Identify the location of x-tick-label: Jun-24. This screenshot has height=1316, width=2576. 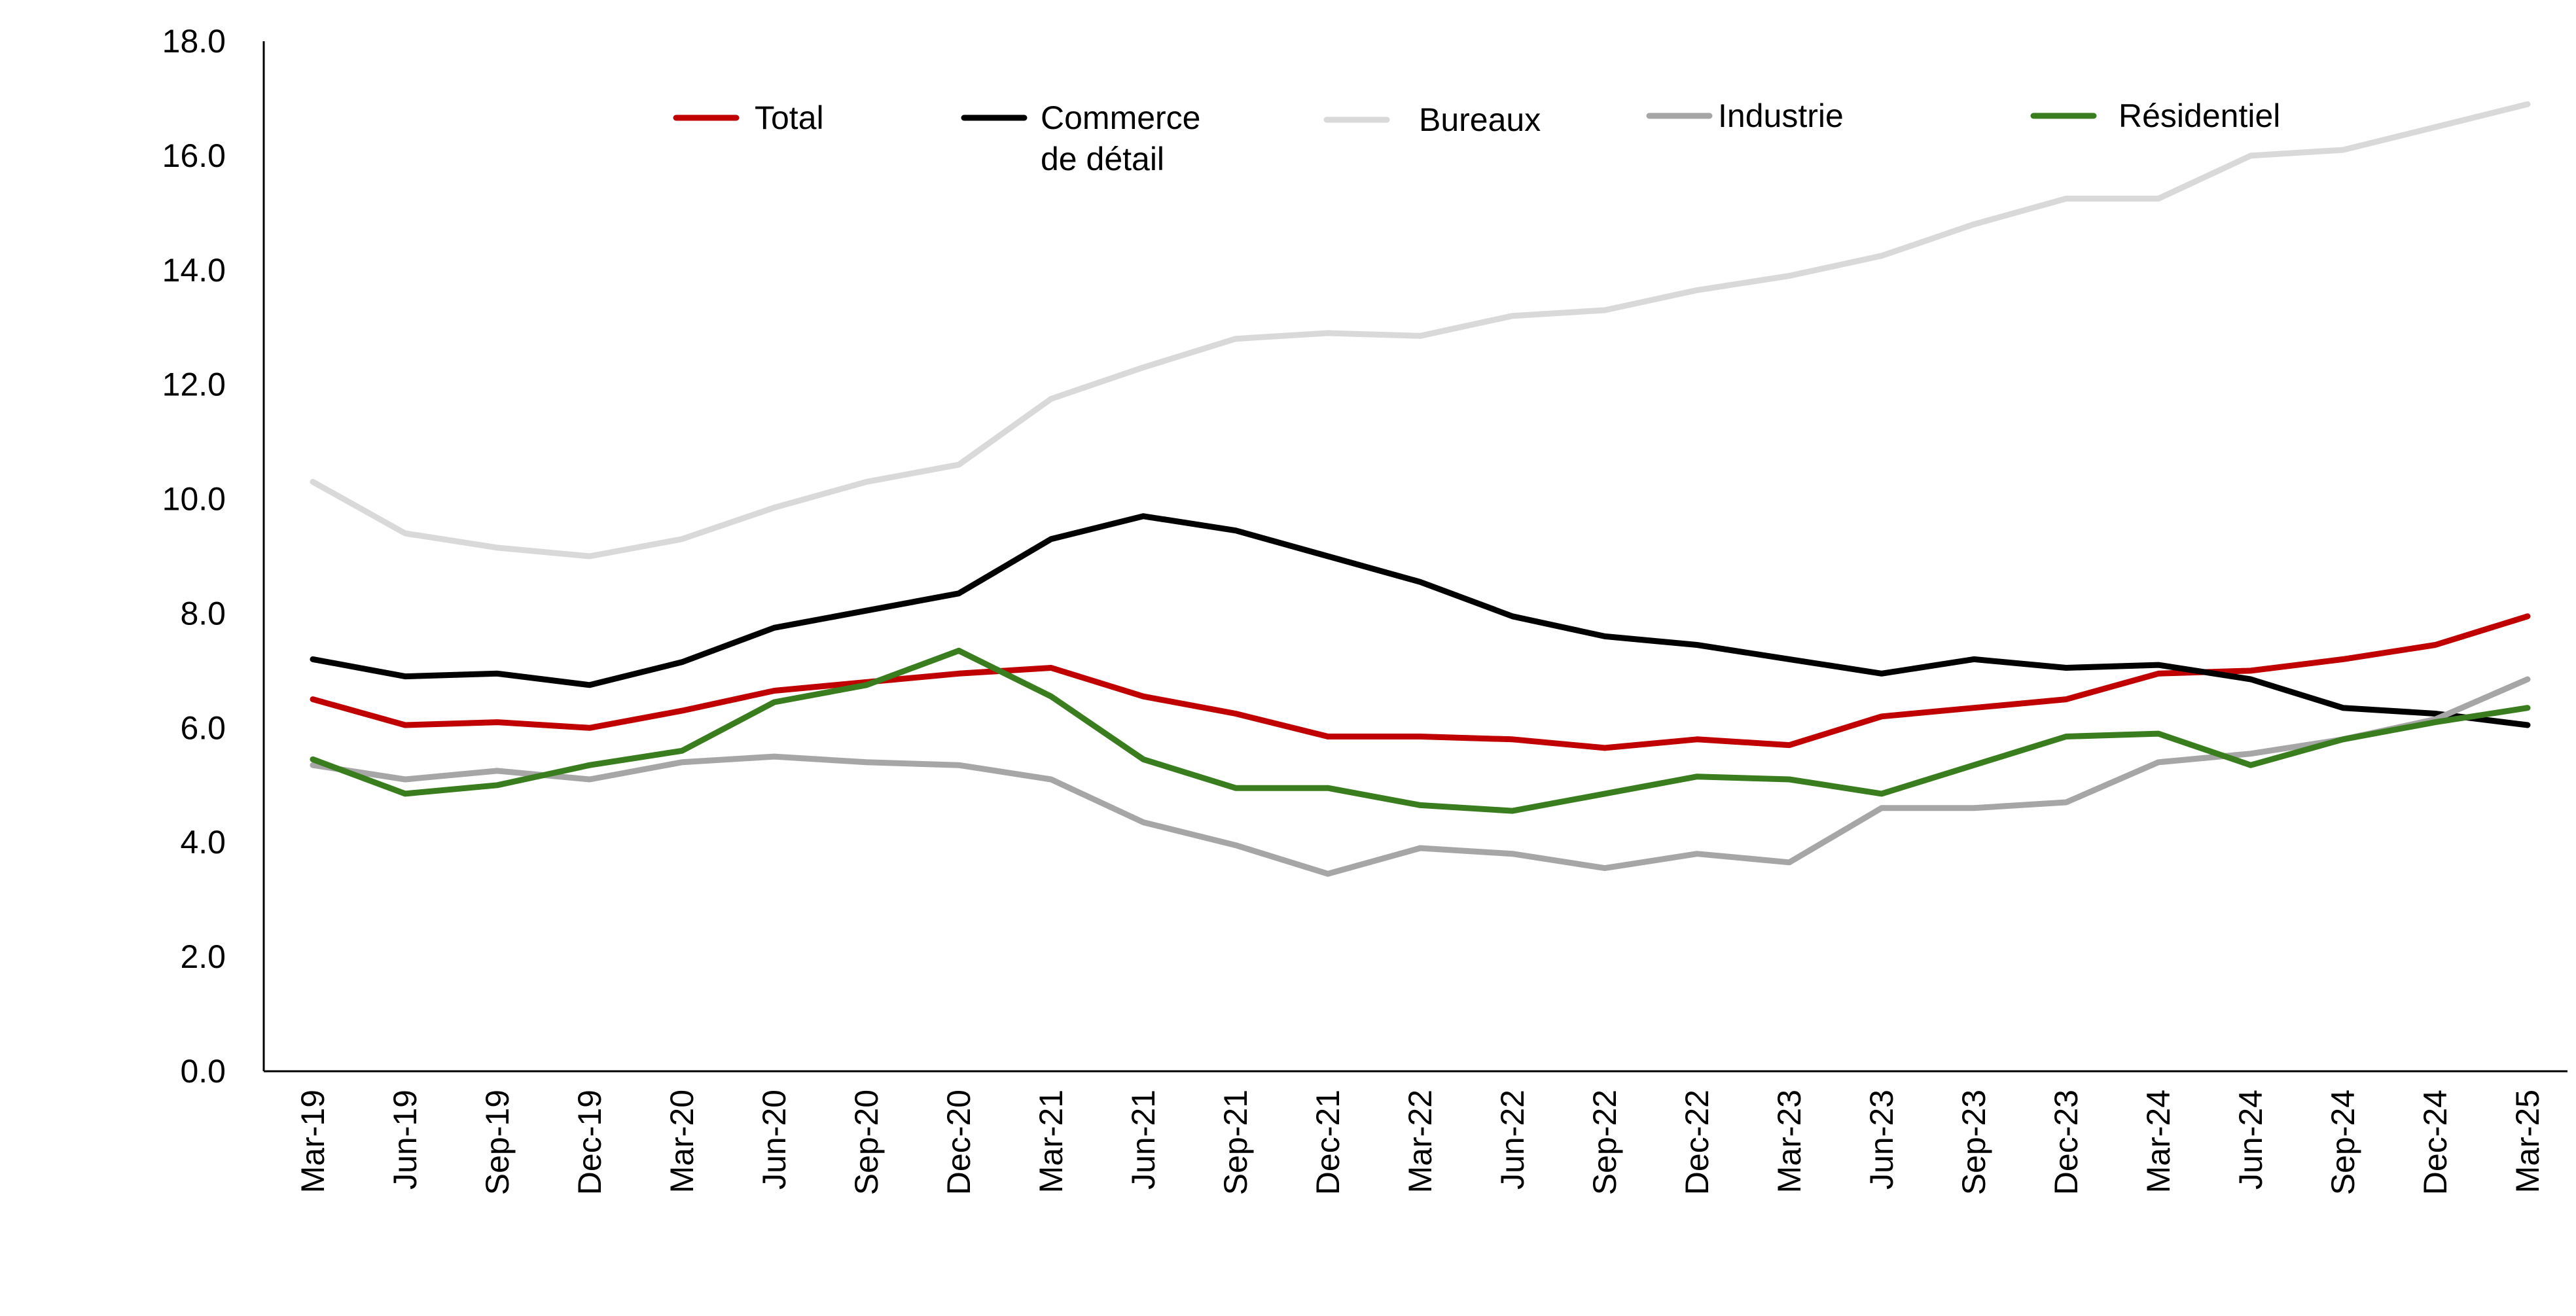
(2250, 1140).